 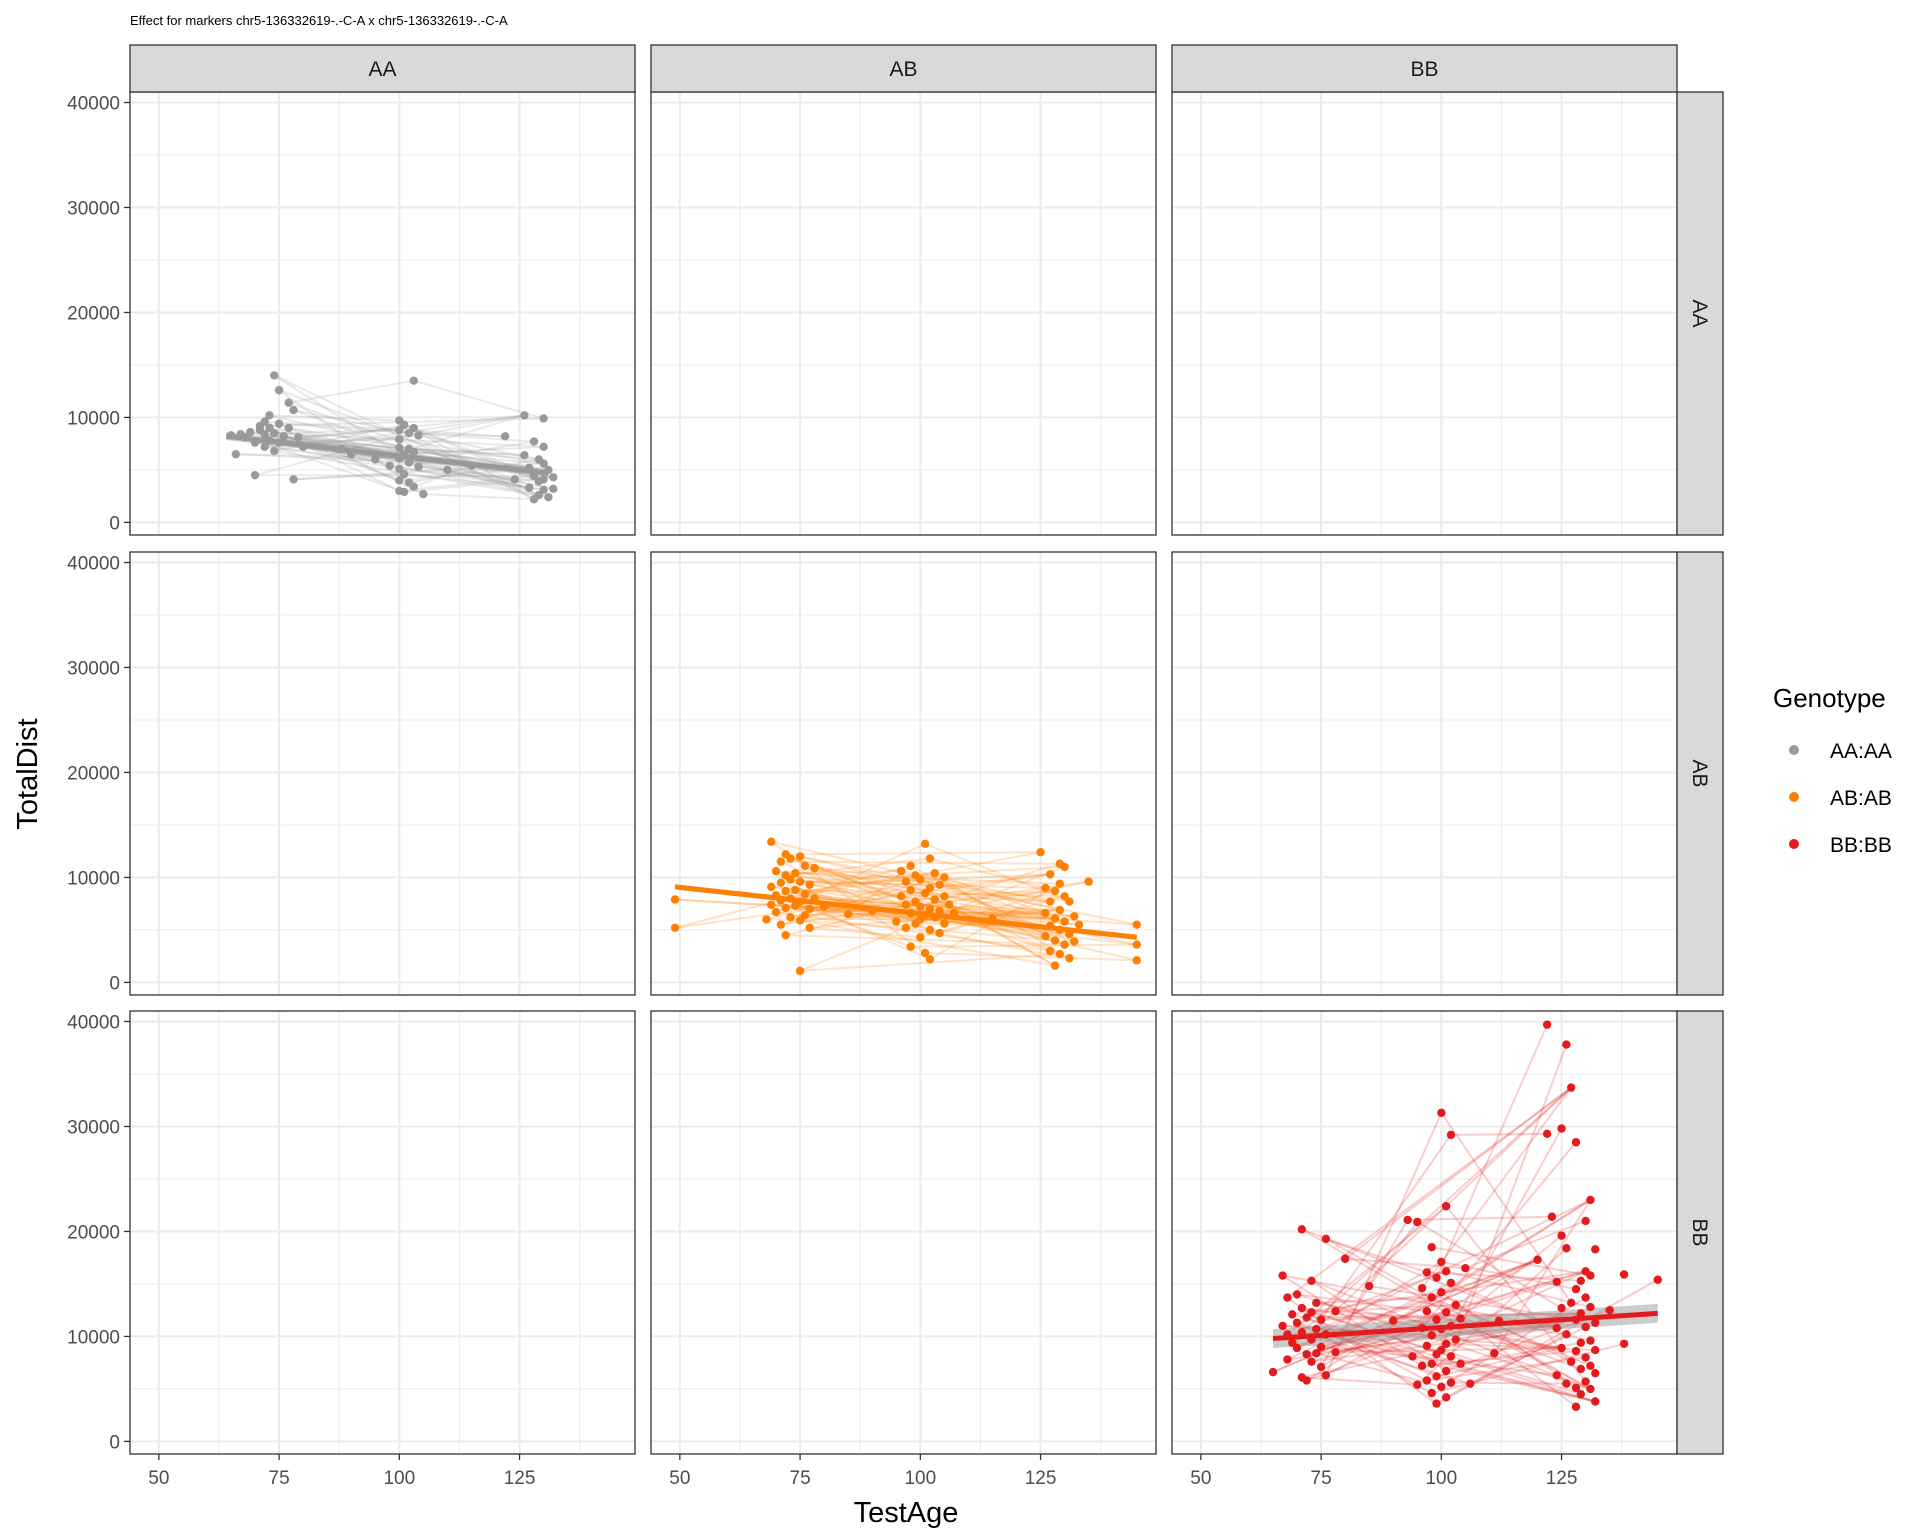 I want to click on y-tick-label: 30000, so click(x=93, y=1127).